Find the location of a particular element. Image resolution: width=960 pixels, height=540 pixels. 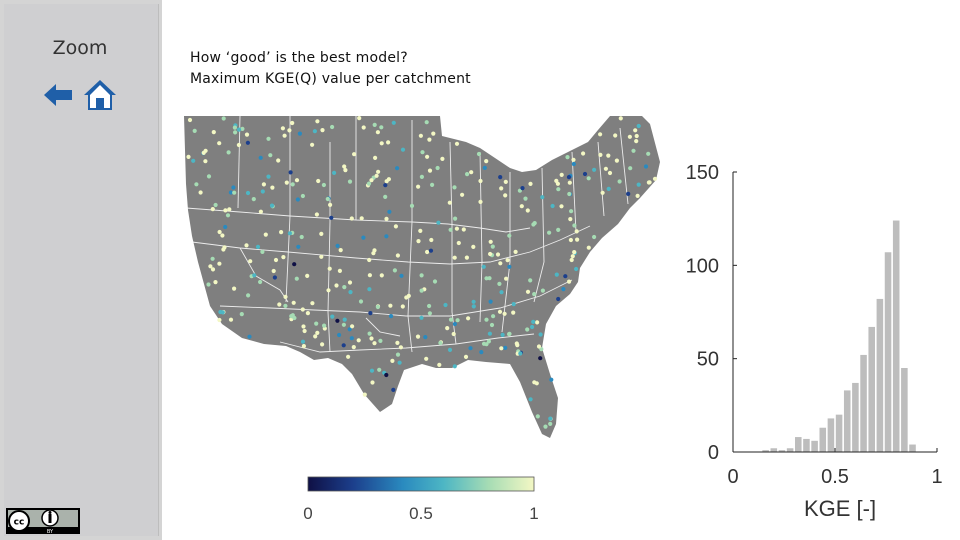

arrow-left-icon is located at coordinates (58, 95).